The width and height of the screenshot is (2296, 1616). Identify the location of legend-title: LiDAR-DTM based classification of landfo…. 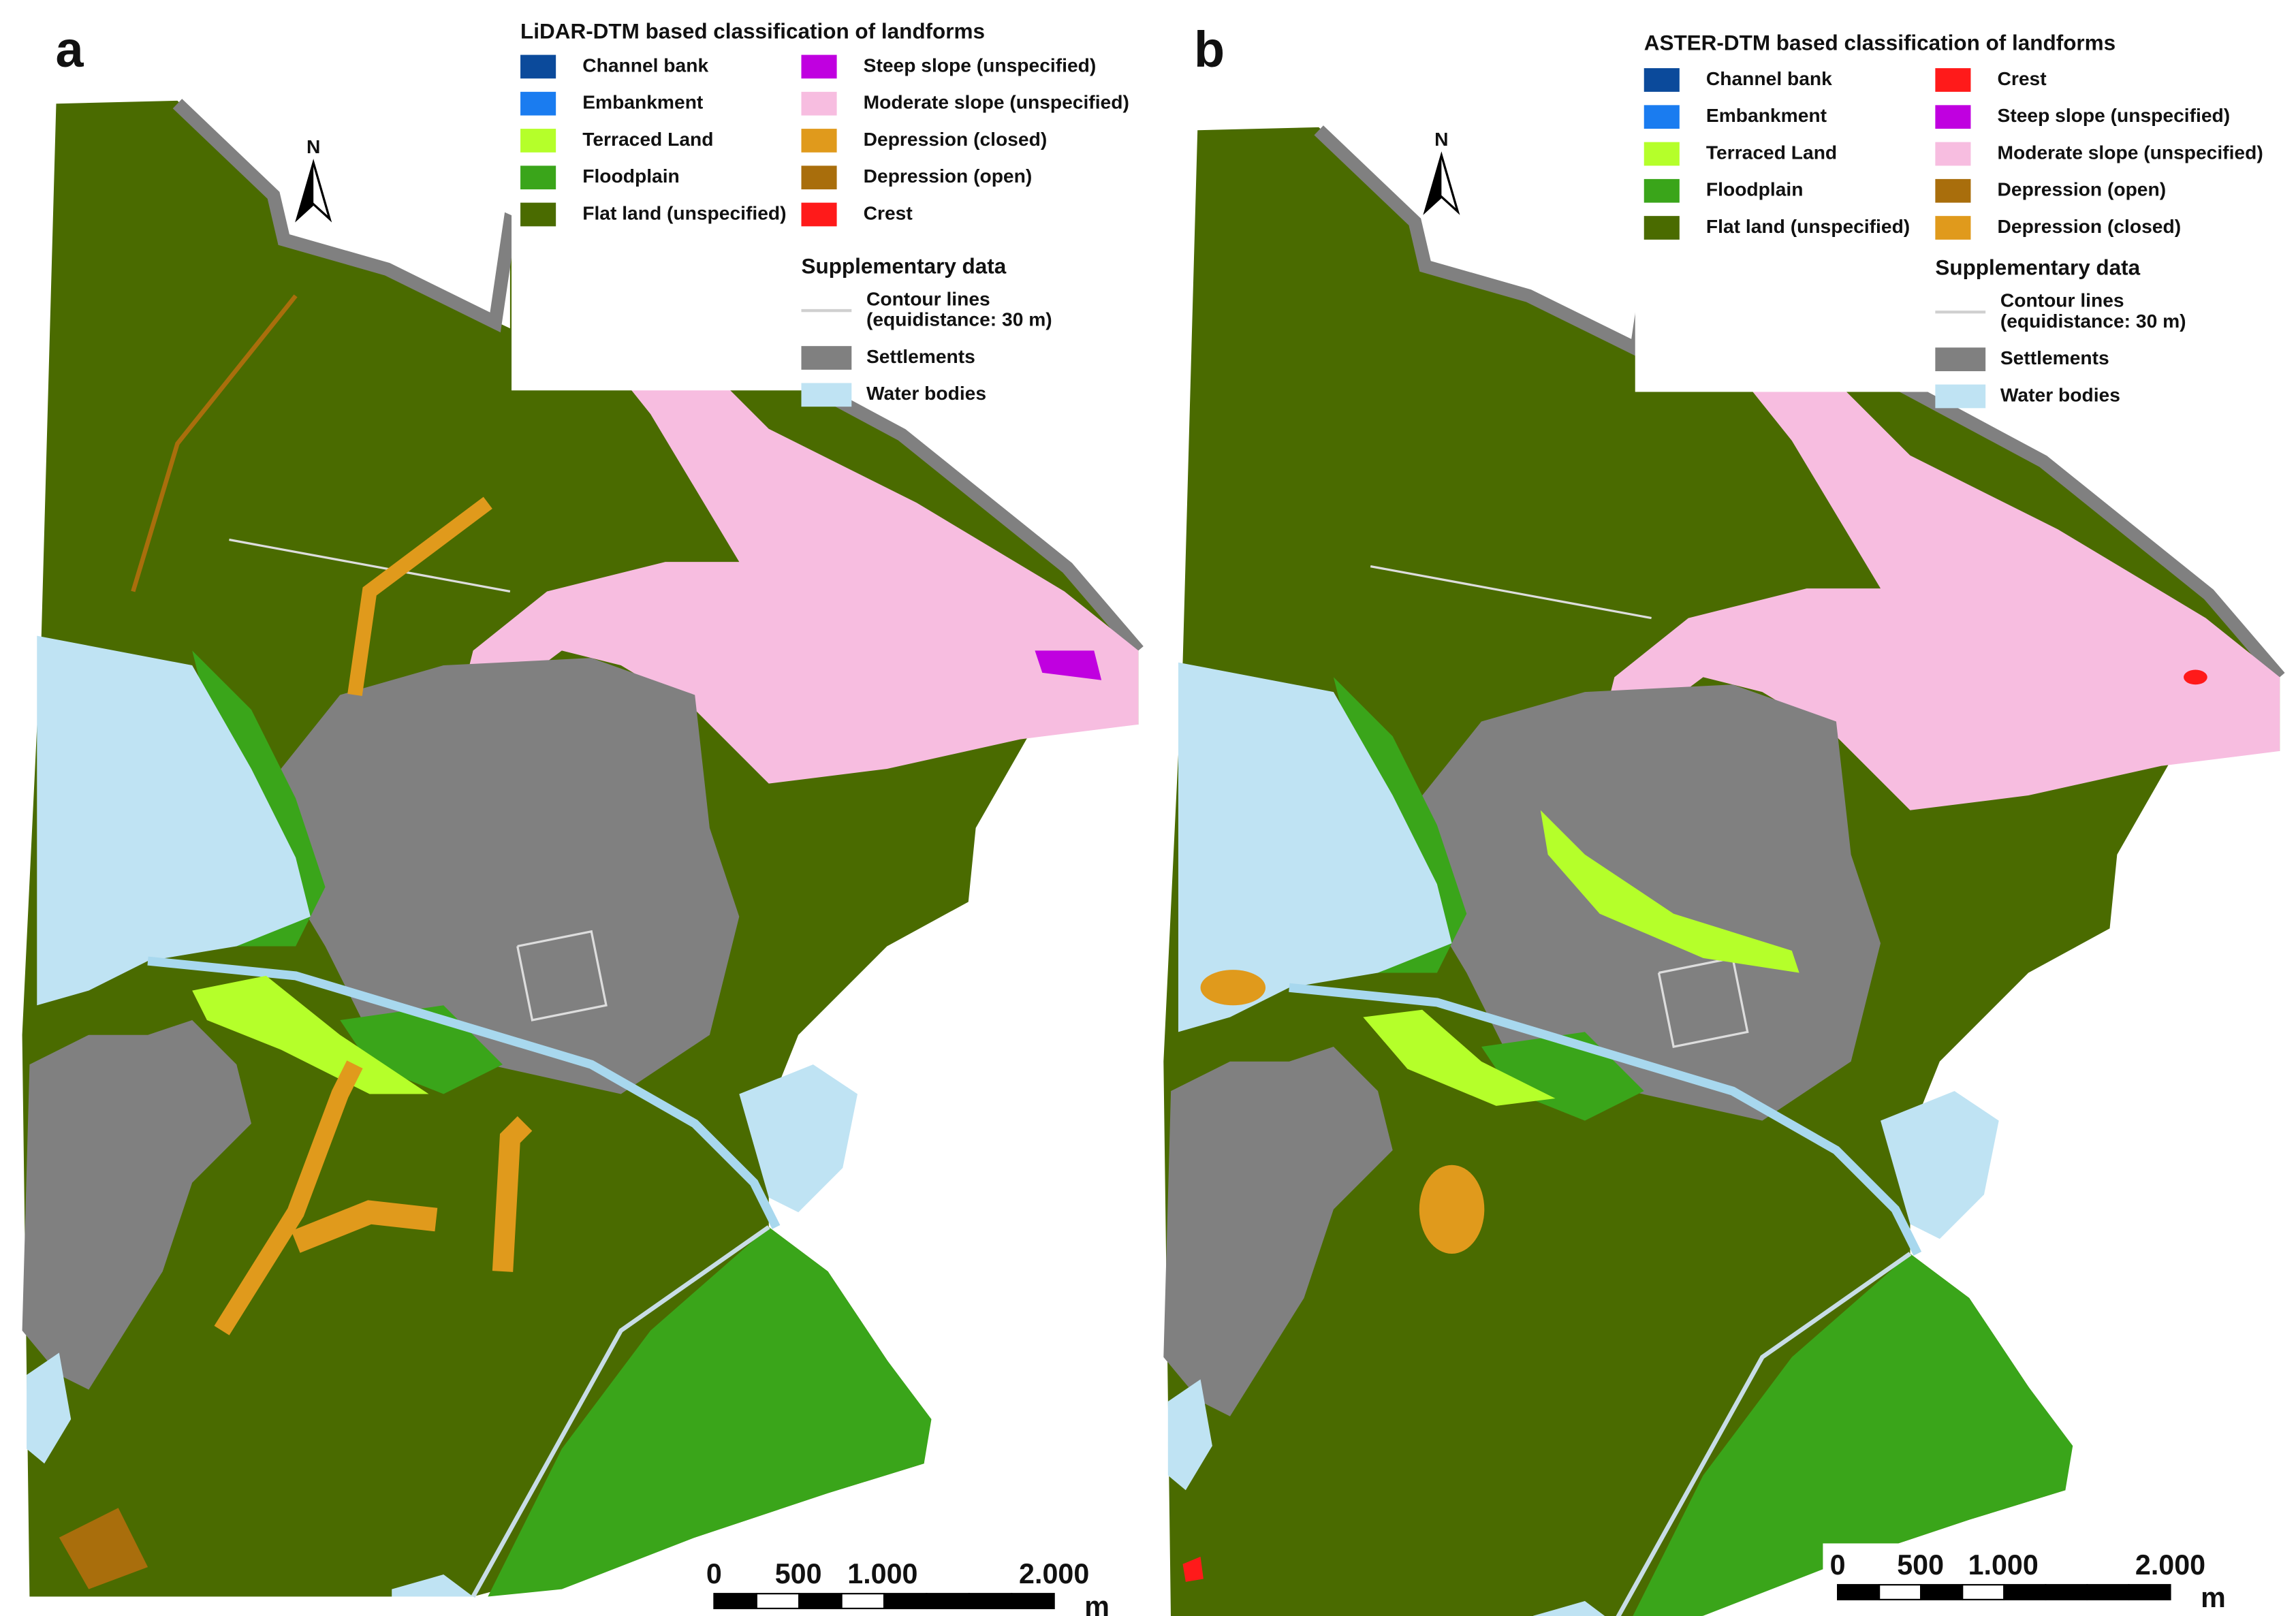
(752, 31).